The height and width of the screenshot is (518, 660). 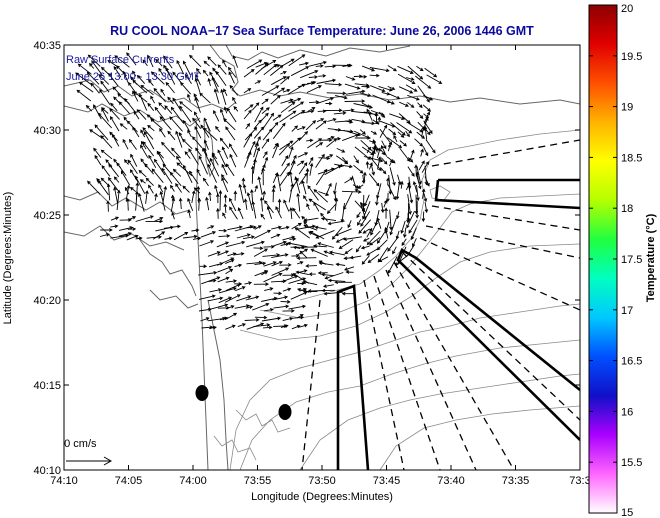 What do you see at coordinates (285, 412) in the screenshot?
I see `buoy-marker` at bounding box center [285, 412].